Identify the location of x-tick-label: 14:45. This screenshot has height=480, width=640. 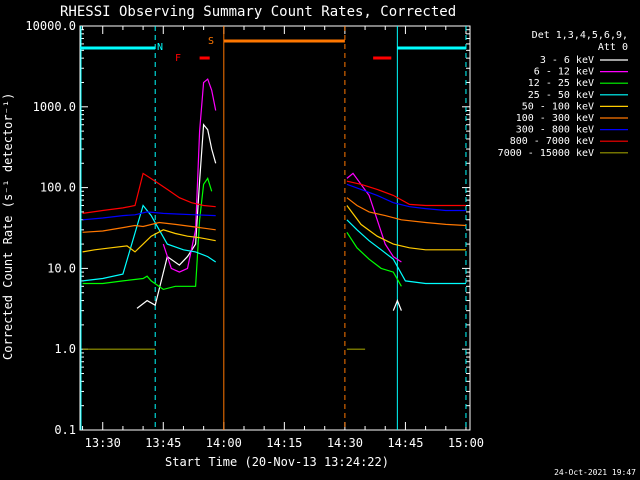
(405, 443).